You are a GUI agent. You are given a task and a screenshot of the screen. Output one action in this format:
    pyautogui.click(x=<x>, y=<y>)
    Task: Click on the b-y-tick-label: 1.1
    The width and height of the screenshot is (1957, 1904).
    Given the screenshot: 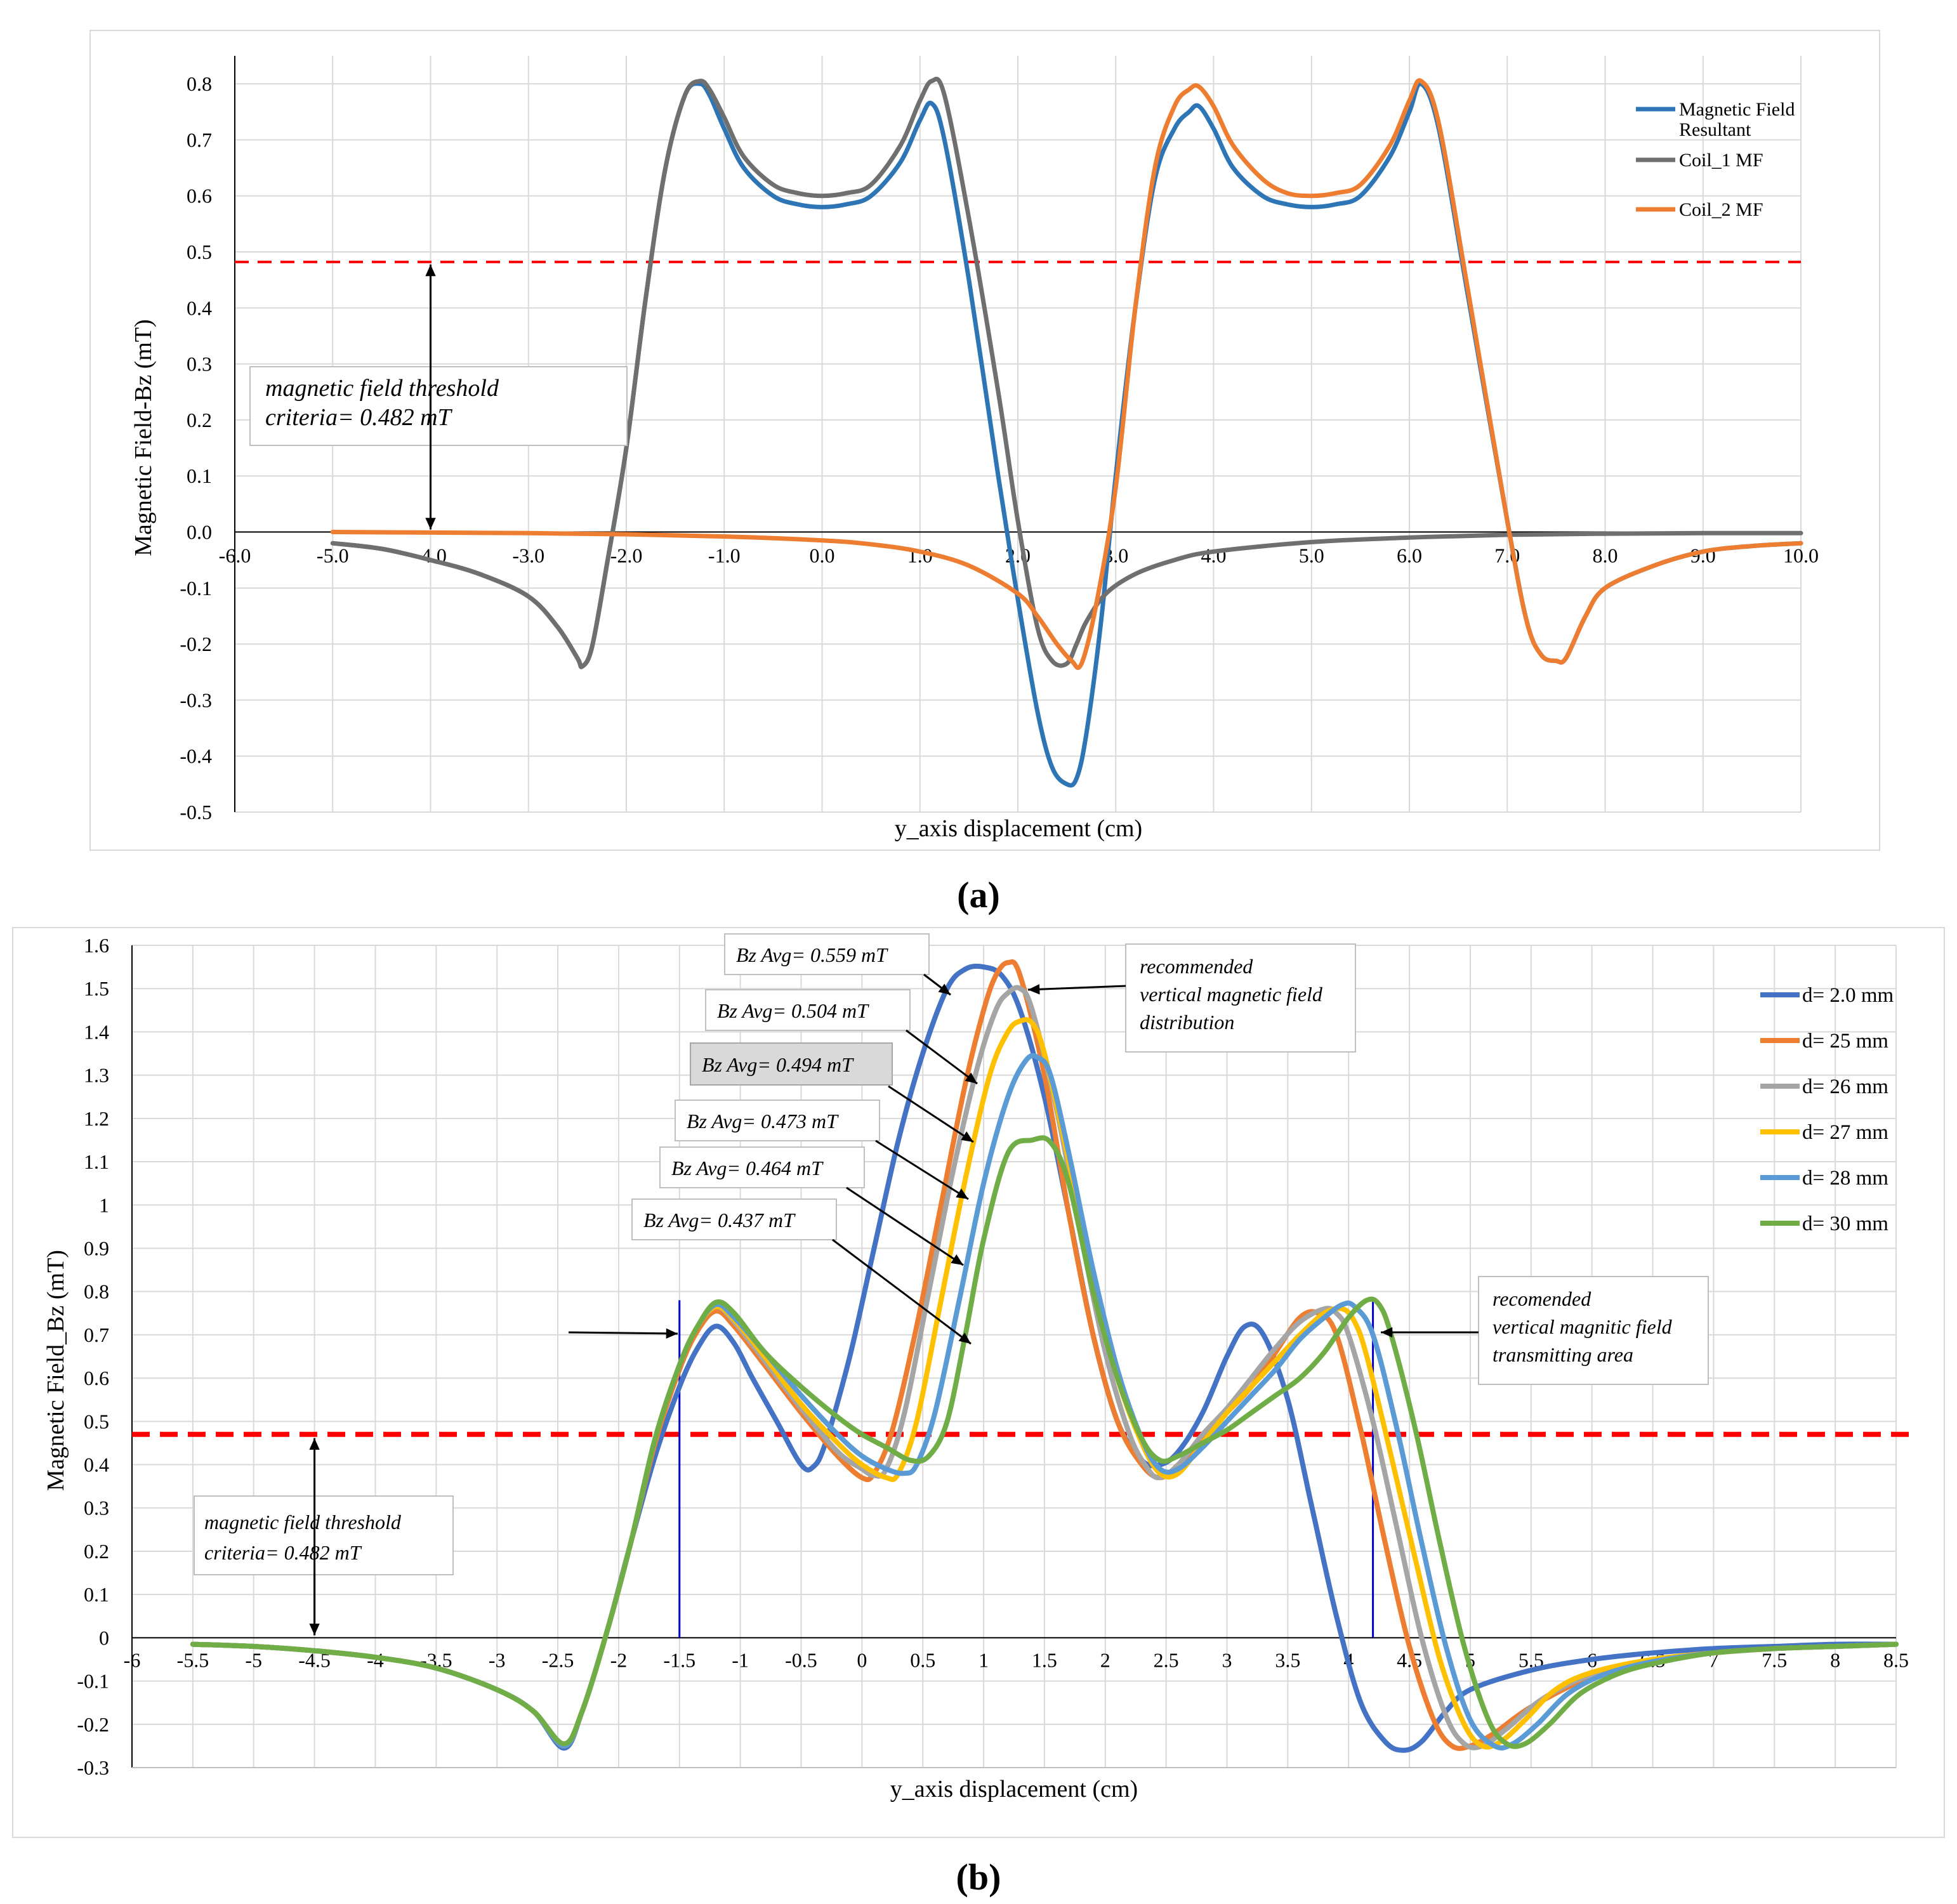 What is the action you would take?
    pyautogui.click(x=96, y=1161)
    